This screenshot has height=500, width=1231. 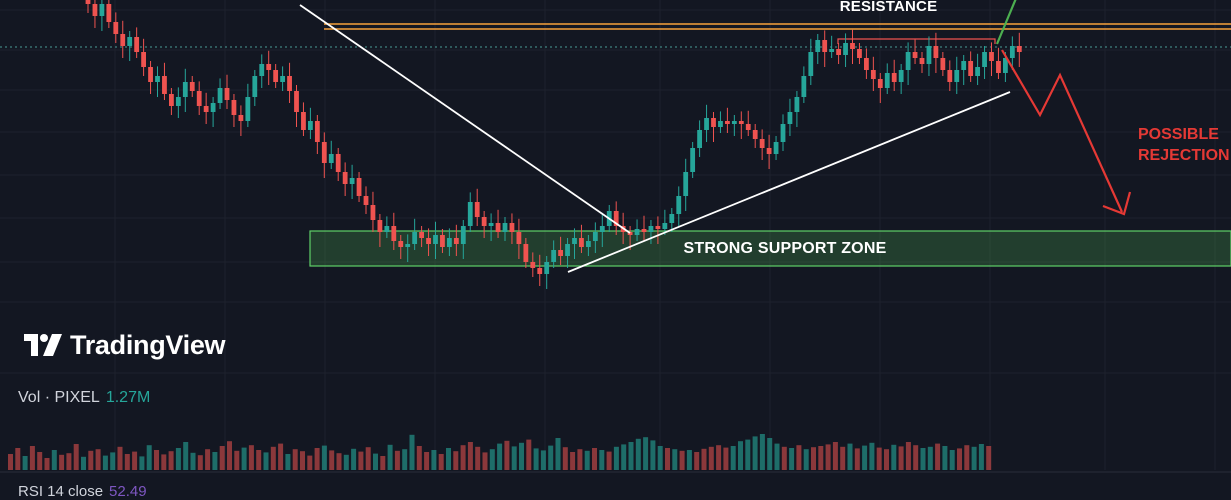 I want to click on resistance-label: RESISTANCE, so click(x=888, y=7).